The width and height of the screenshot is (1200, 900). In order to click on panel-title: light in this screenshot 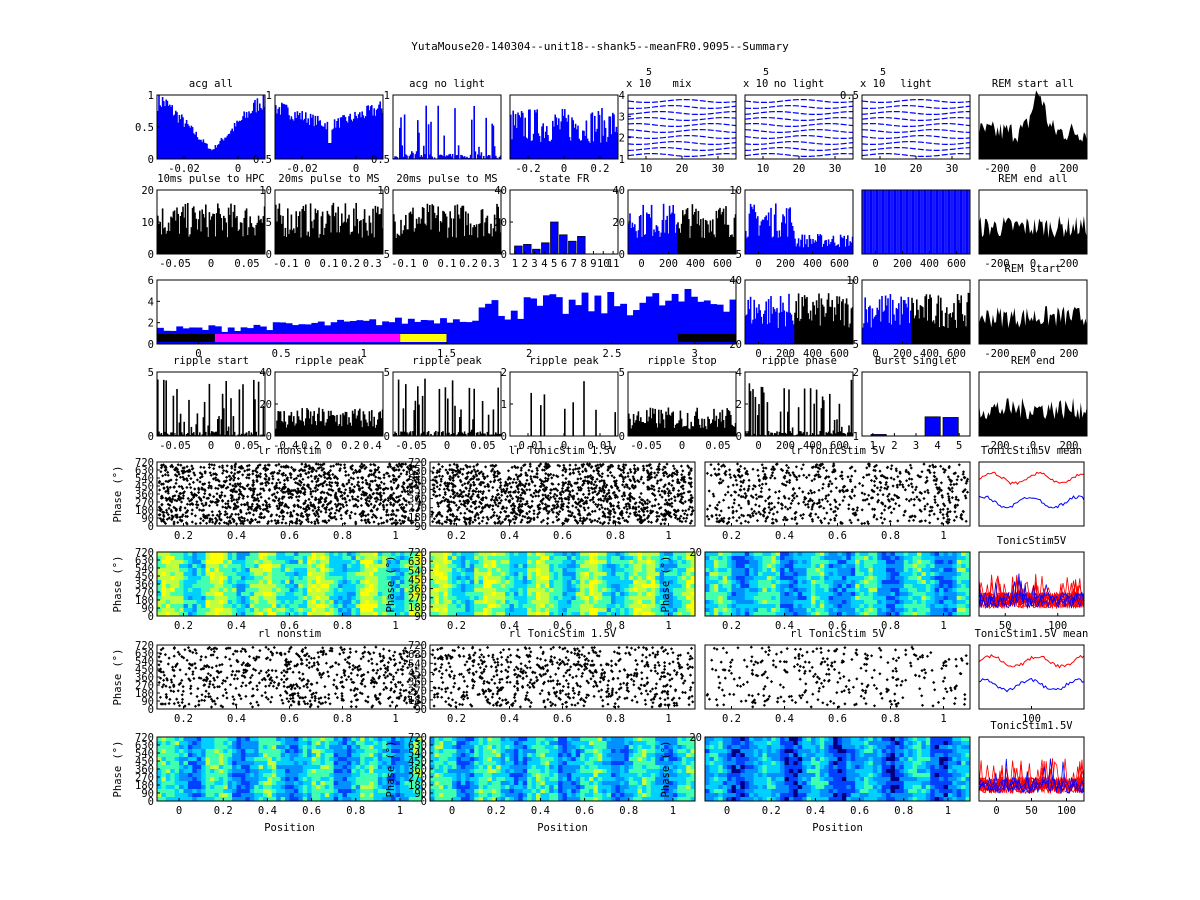, I will do `click(916, 84)`.